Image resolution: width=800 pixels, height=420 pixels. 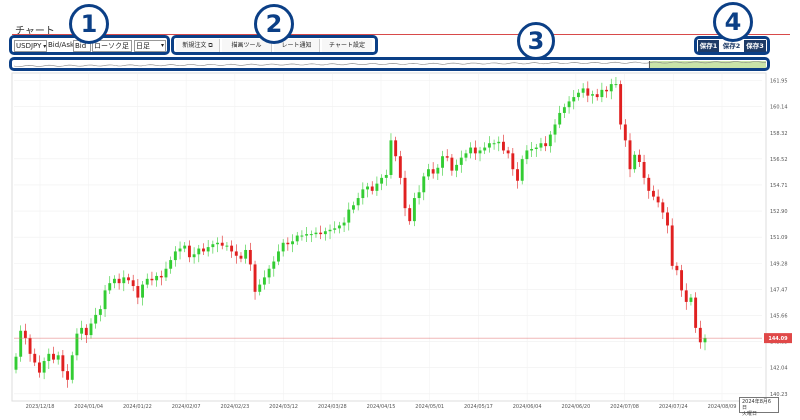 What do you see at coordinates (779, 369) in the screenshot?
I see `y-tick-label: 142.04` at bounding box center [779, 369].